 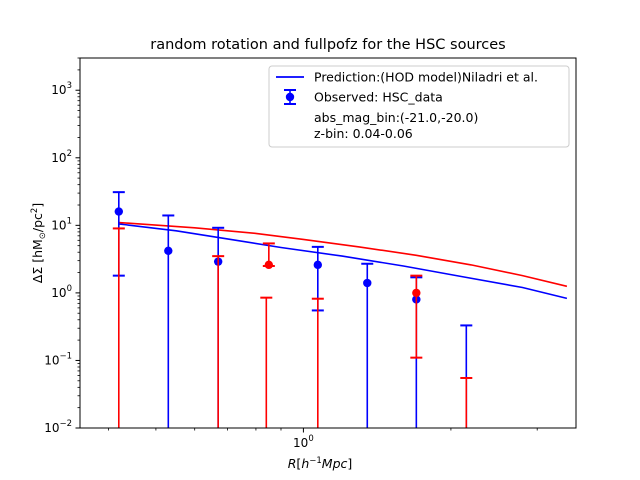 I want to click on y-tick-label: 10⁰, so click(x=61, y=292).